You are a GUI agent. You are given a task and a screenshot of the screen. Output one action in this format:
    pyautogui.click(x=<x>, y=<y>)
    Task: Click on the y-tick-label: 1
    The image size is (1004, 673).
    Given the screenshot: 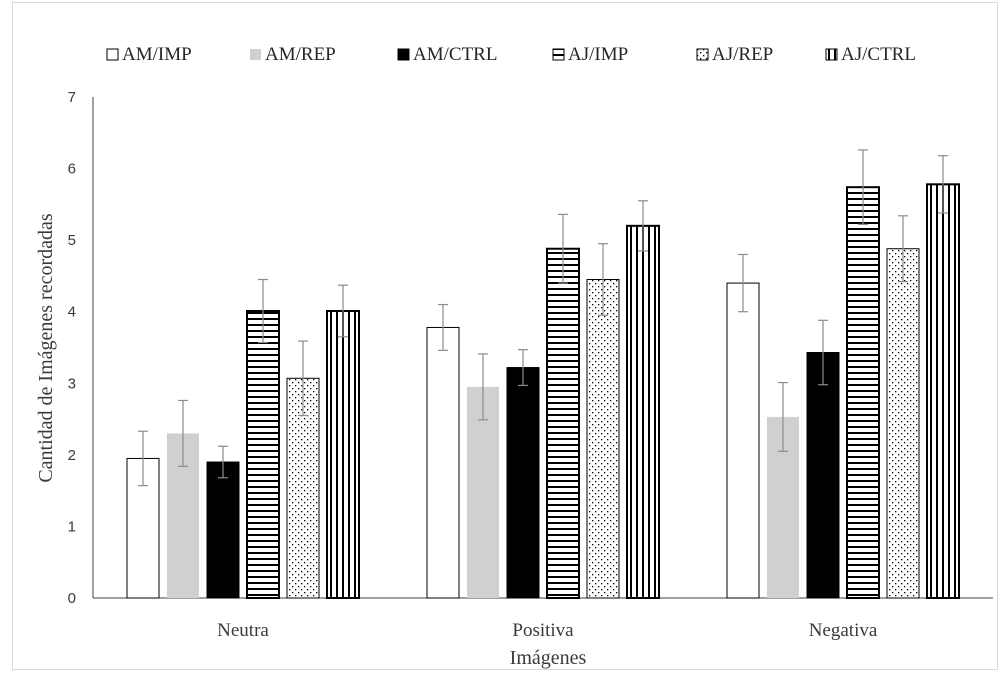 What is the action you would take?
    pyautogui.click(x=72, y=526)
    